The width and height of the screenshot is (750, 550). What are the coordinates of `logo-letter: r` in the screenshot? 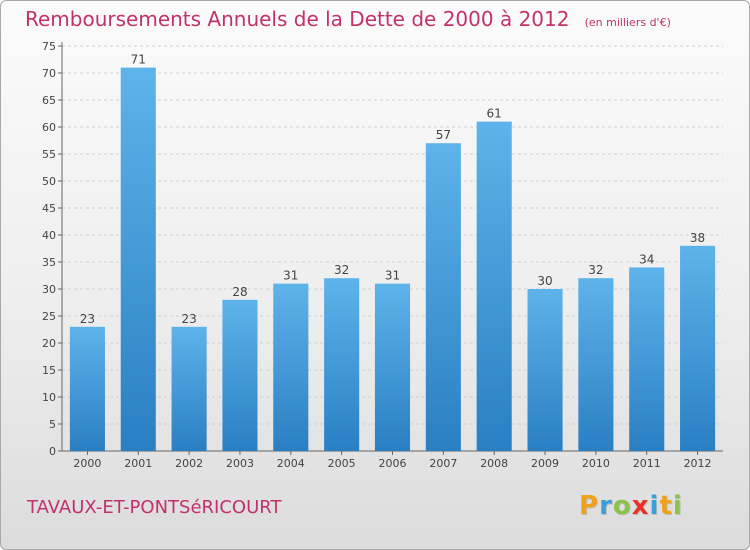 It's located at (606, 506).